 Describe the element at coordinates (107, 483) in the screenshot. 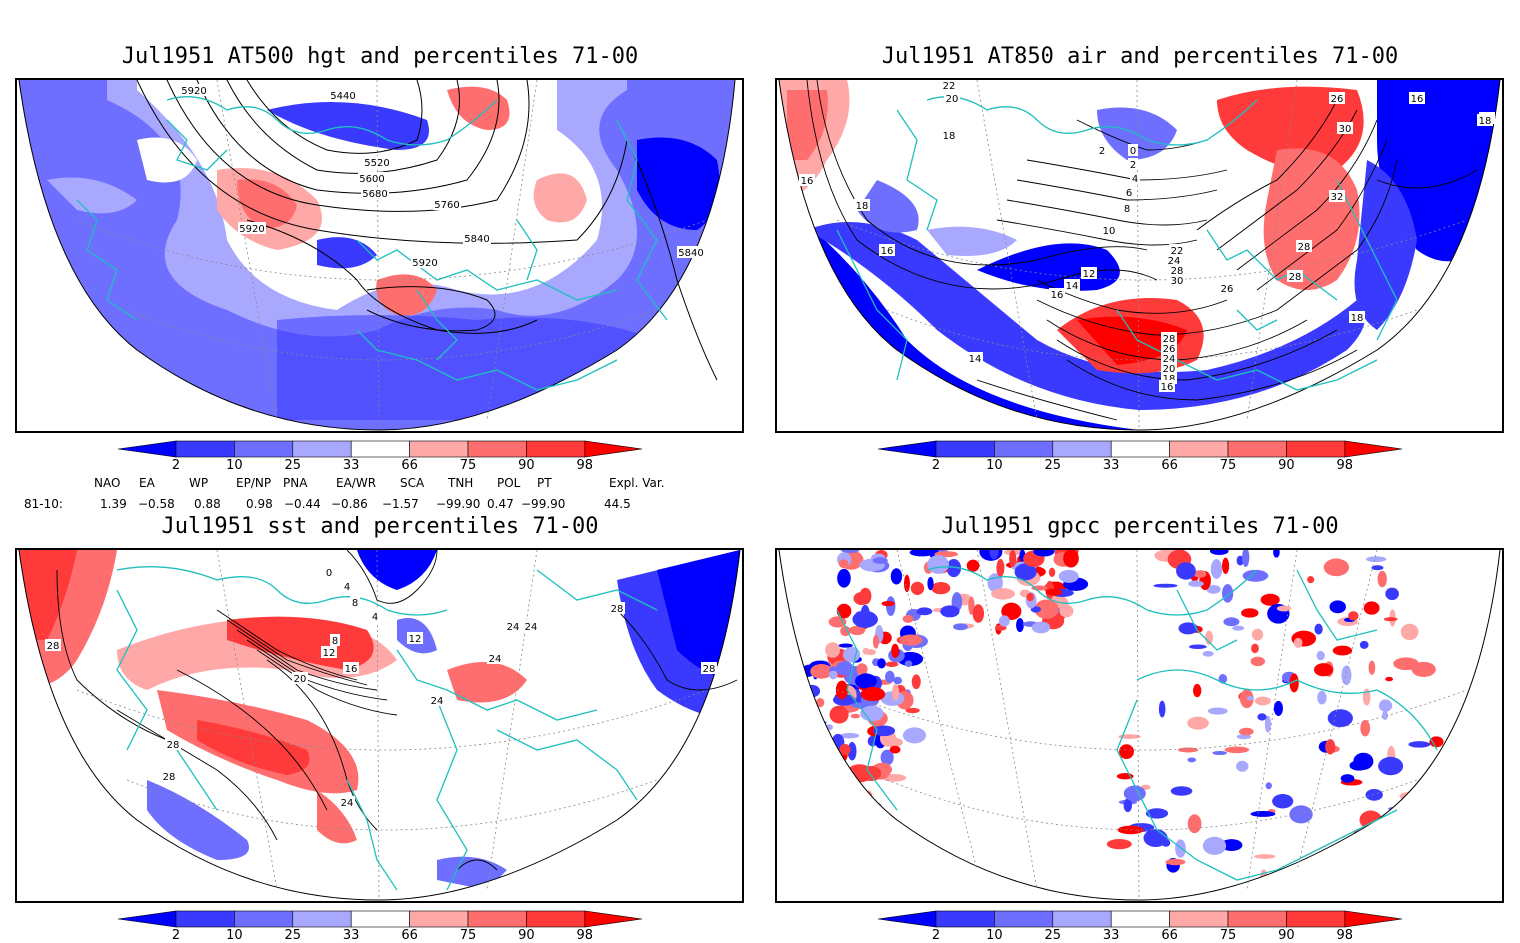

I see `index-header: NAO` at that location.